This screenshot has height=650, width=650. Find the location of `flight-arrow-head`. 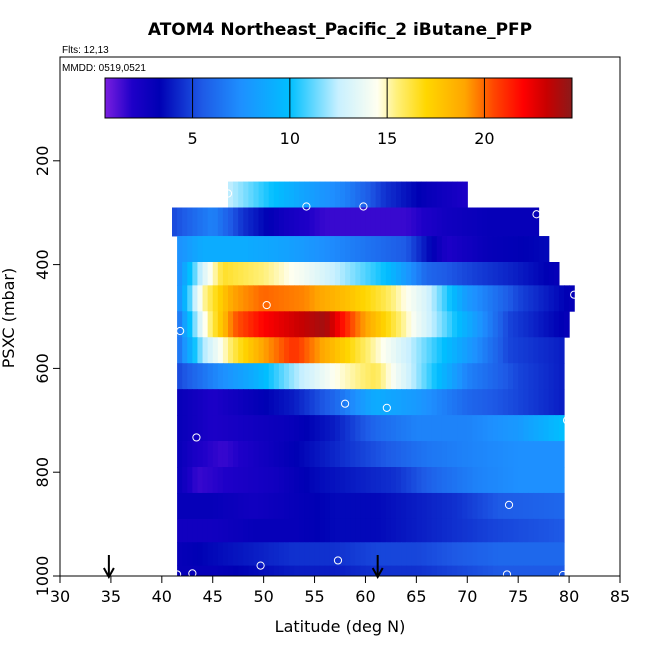

flight-arrow-head is located at coordinates (108, 573).